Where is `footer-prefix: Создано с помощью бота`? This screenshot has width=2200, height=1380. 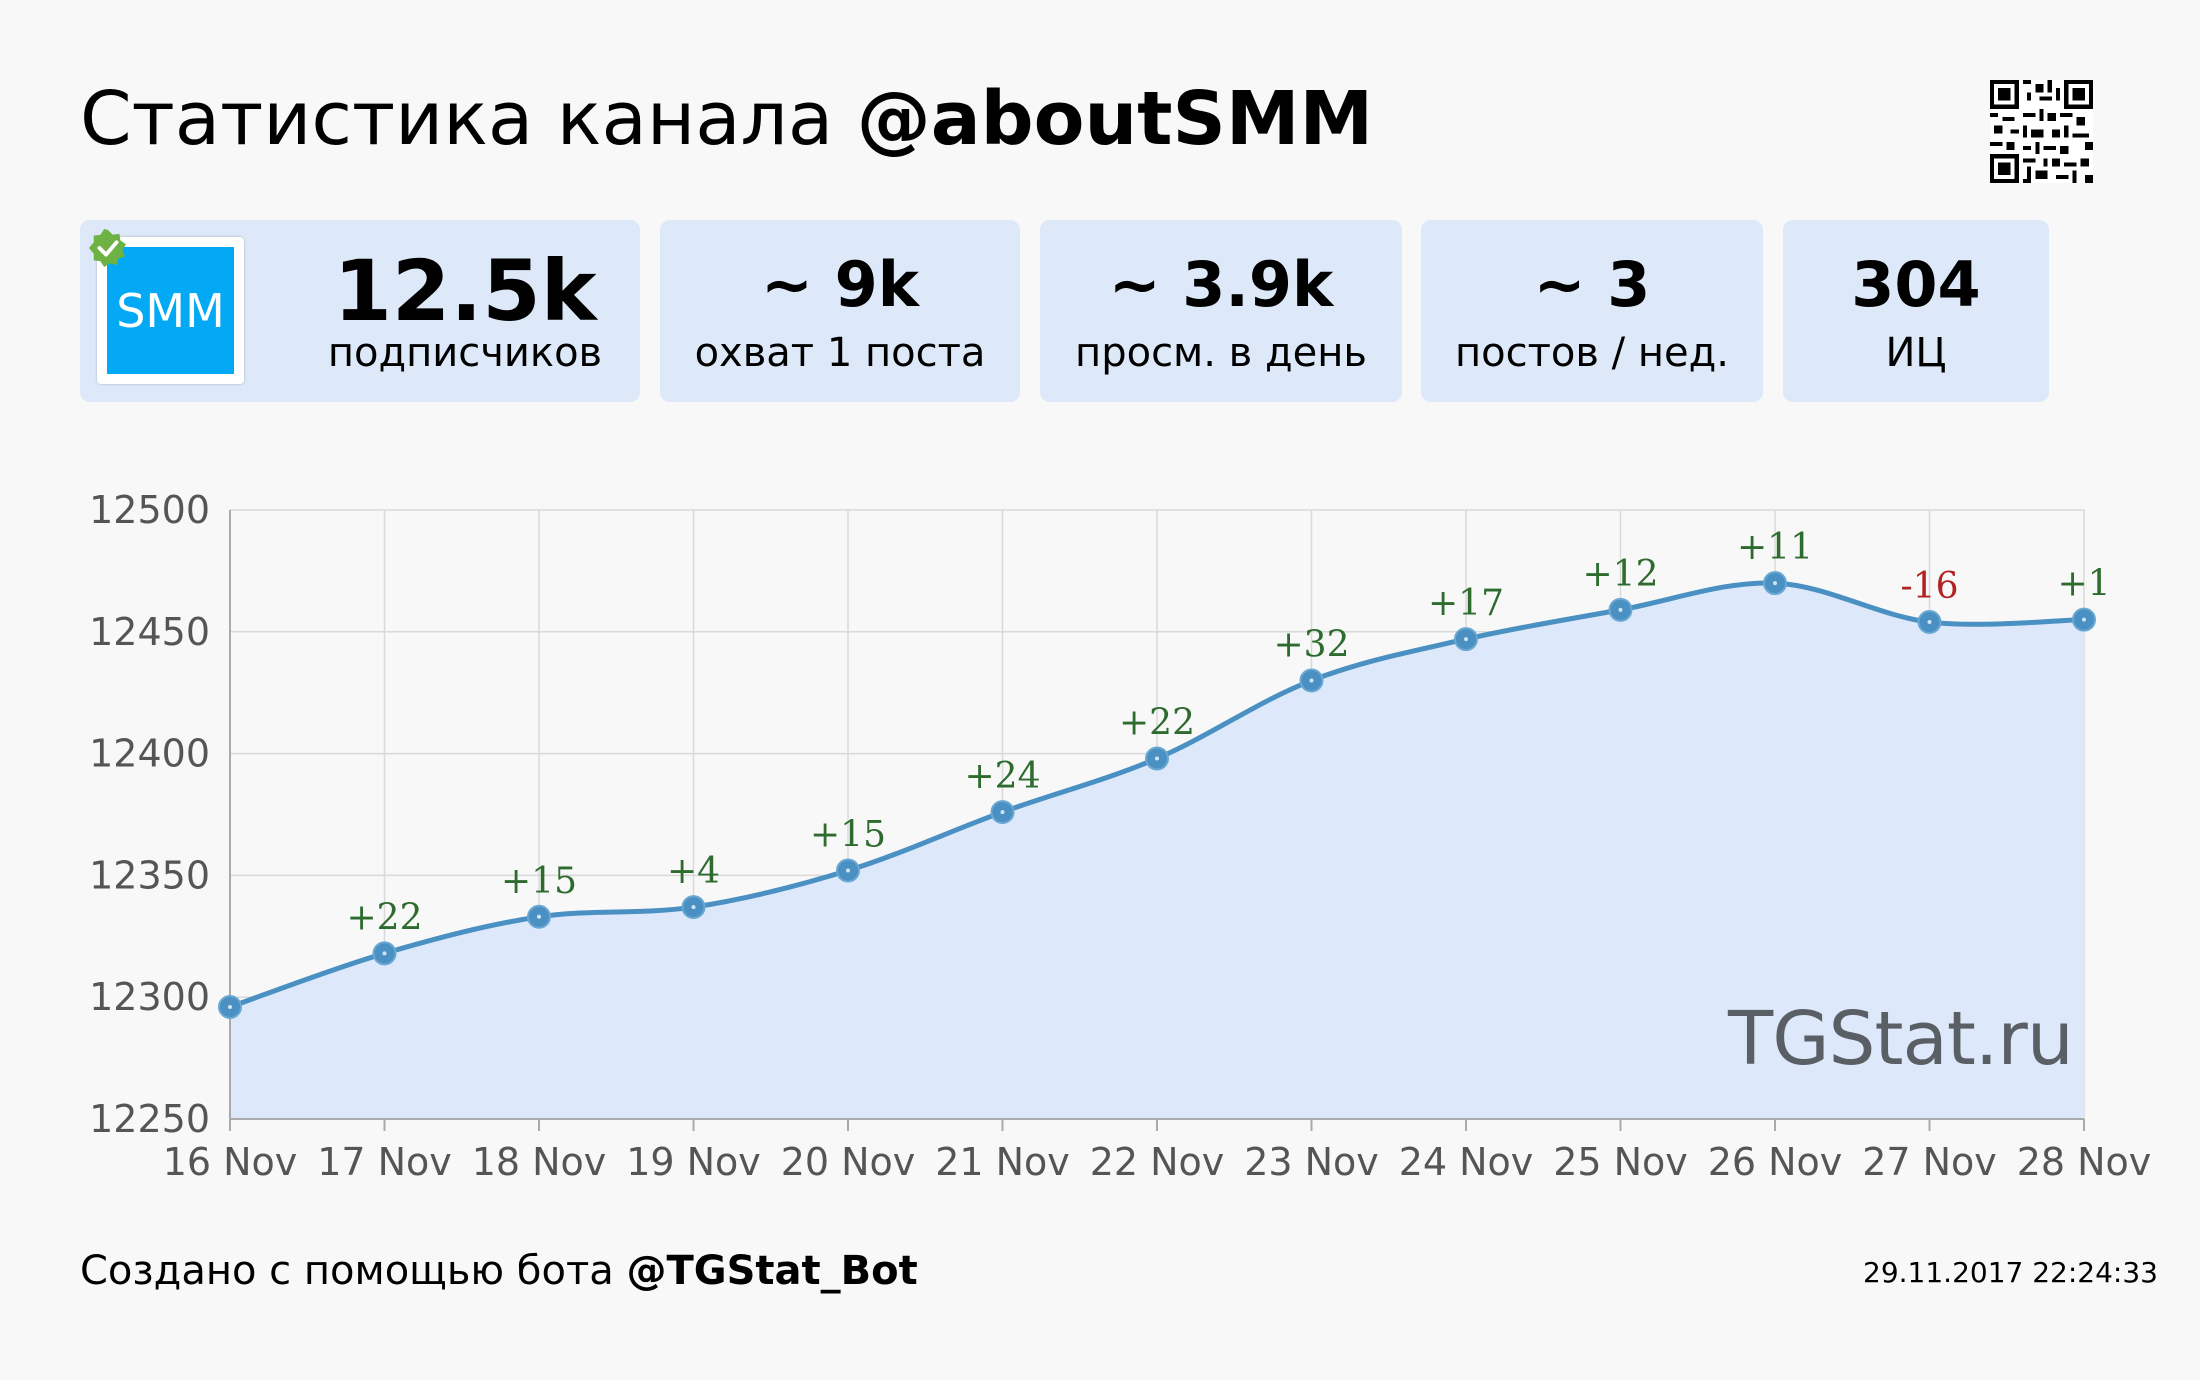
footer-prefix: Создано с помощью бота is located at coordinates (347, 1271).